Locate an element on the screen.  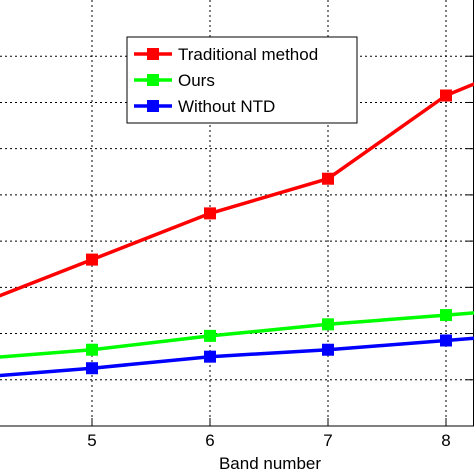
legend: Traditional method Ours Without NTD is located at coordinates (242, 80).